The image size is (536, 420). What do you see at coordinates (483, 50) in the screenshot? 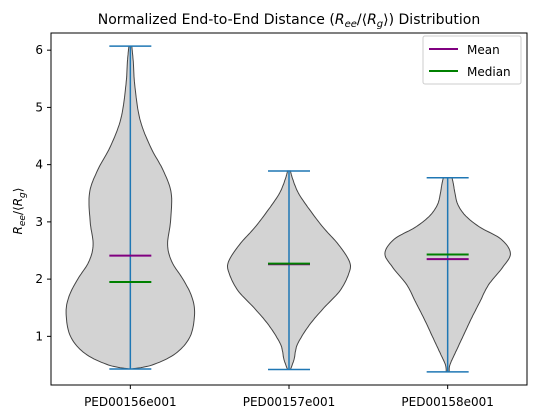
I see `legend-mean-label: Mean` at bounding box center [483, 50].